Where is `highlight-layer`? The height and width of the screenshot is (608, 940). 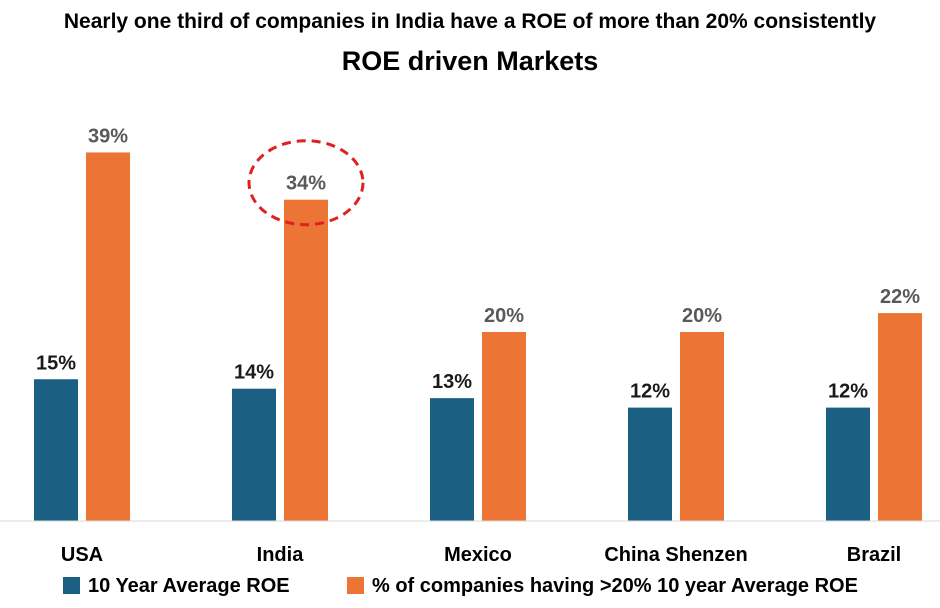 highlight-layer is located at coordinates (306, 183).